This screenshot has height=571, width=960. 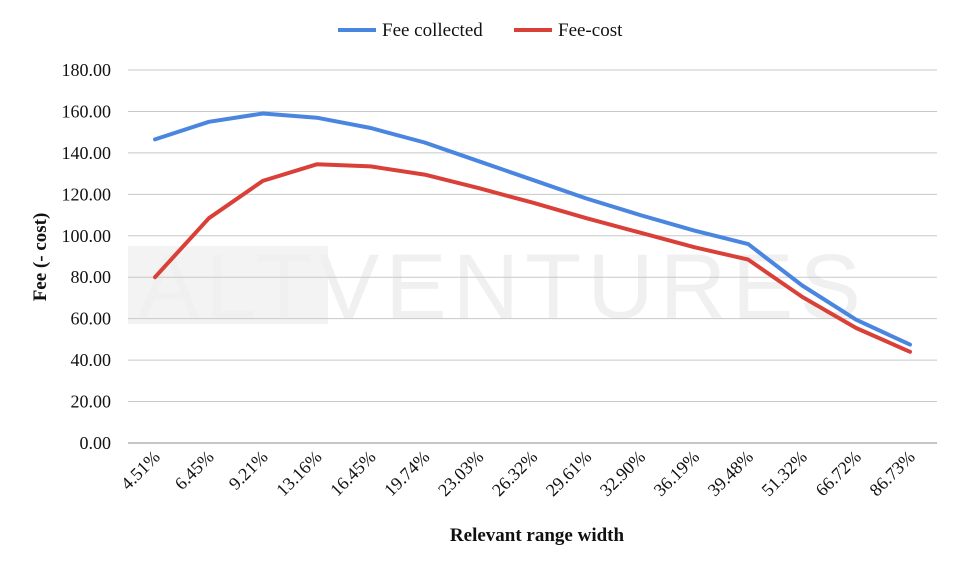 I want to click on x-tick-label: 4.51%, so click(x=140, y=470).